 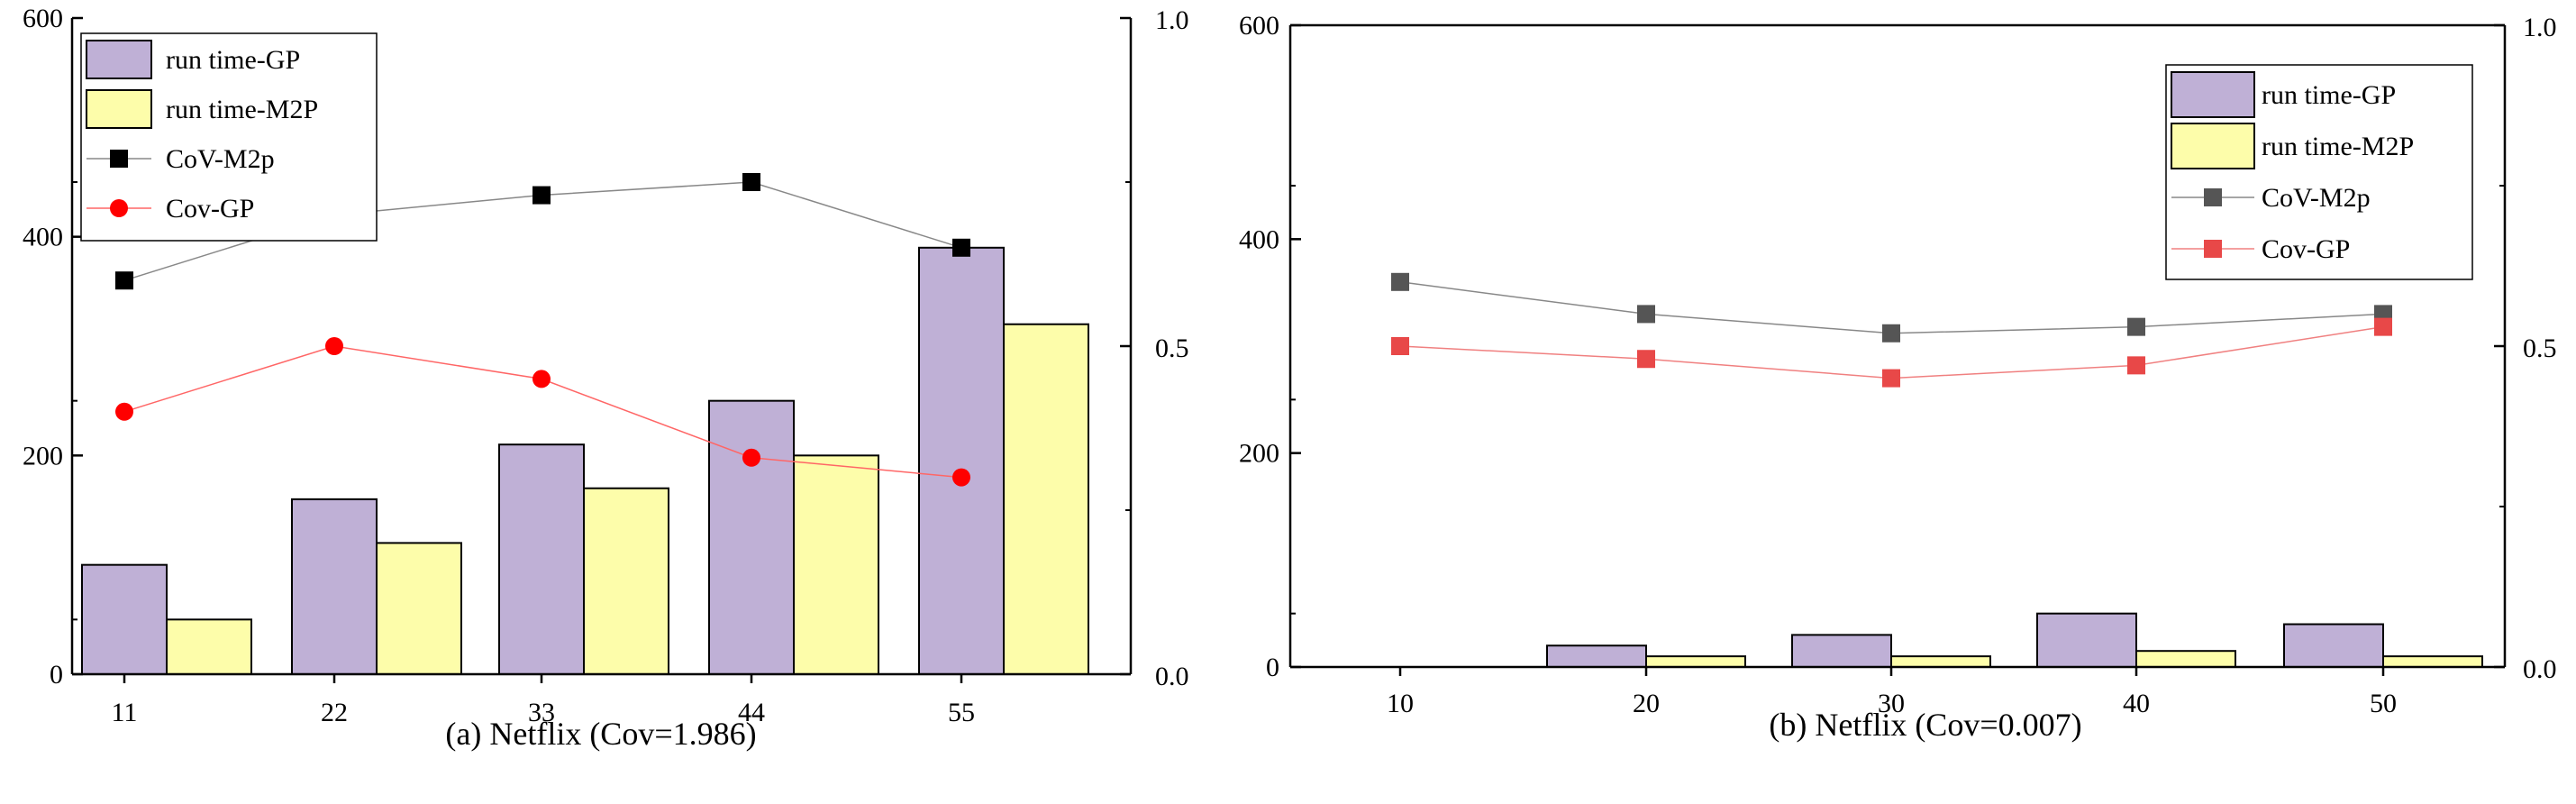 What do you see at coordinates (125, 712) in the screenshot?
I see `x-tick-label: 11` at bounding box center [125, 712].